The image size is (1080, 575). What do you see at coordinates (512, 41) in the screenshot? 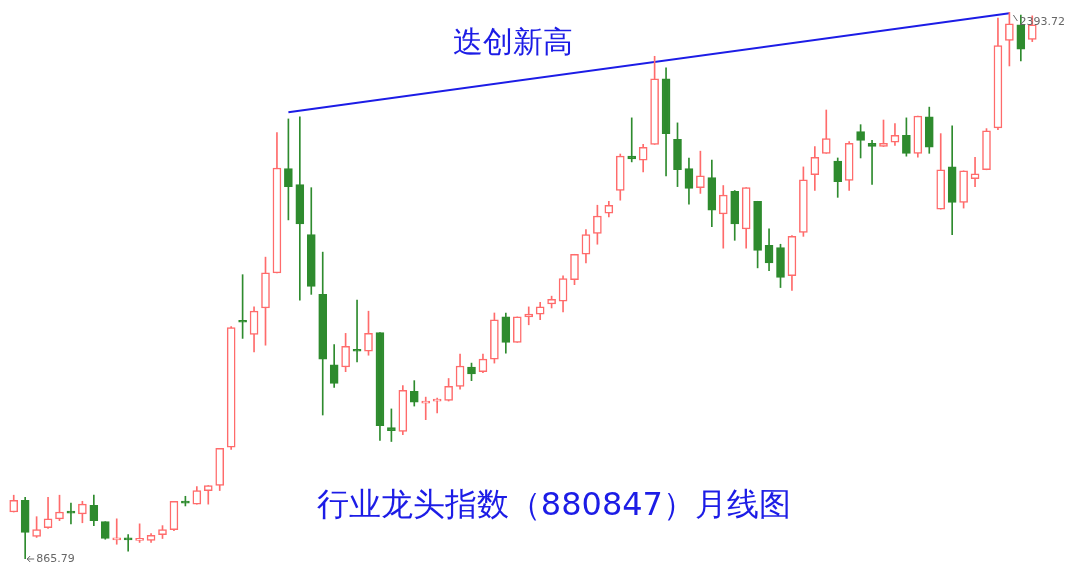
I see `annotation: 迭创新高` at bounding box center [512, 41].